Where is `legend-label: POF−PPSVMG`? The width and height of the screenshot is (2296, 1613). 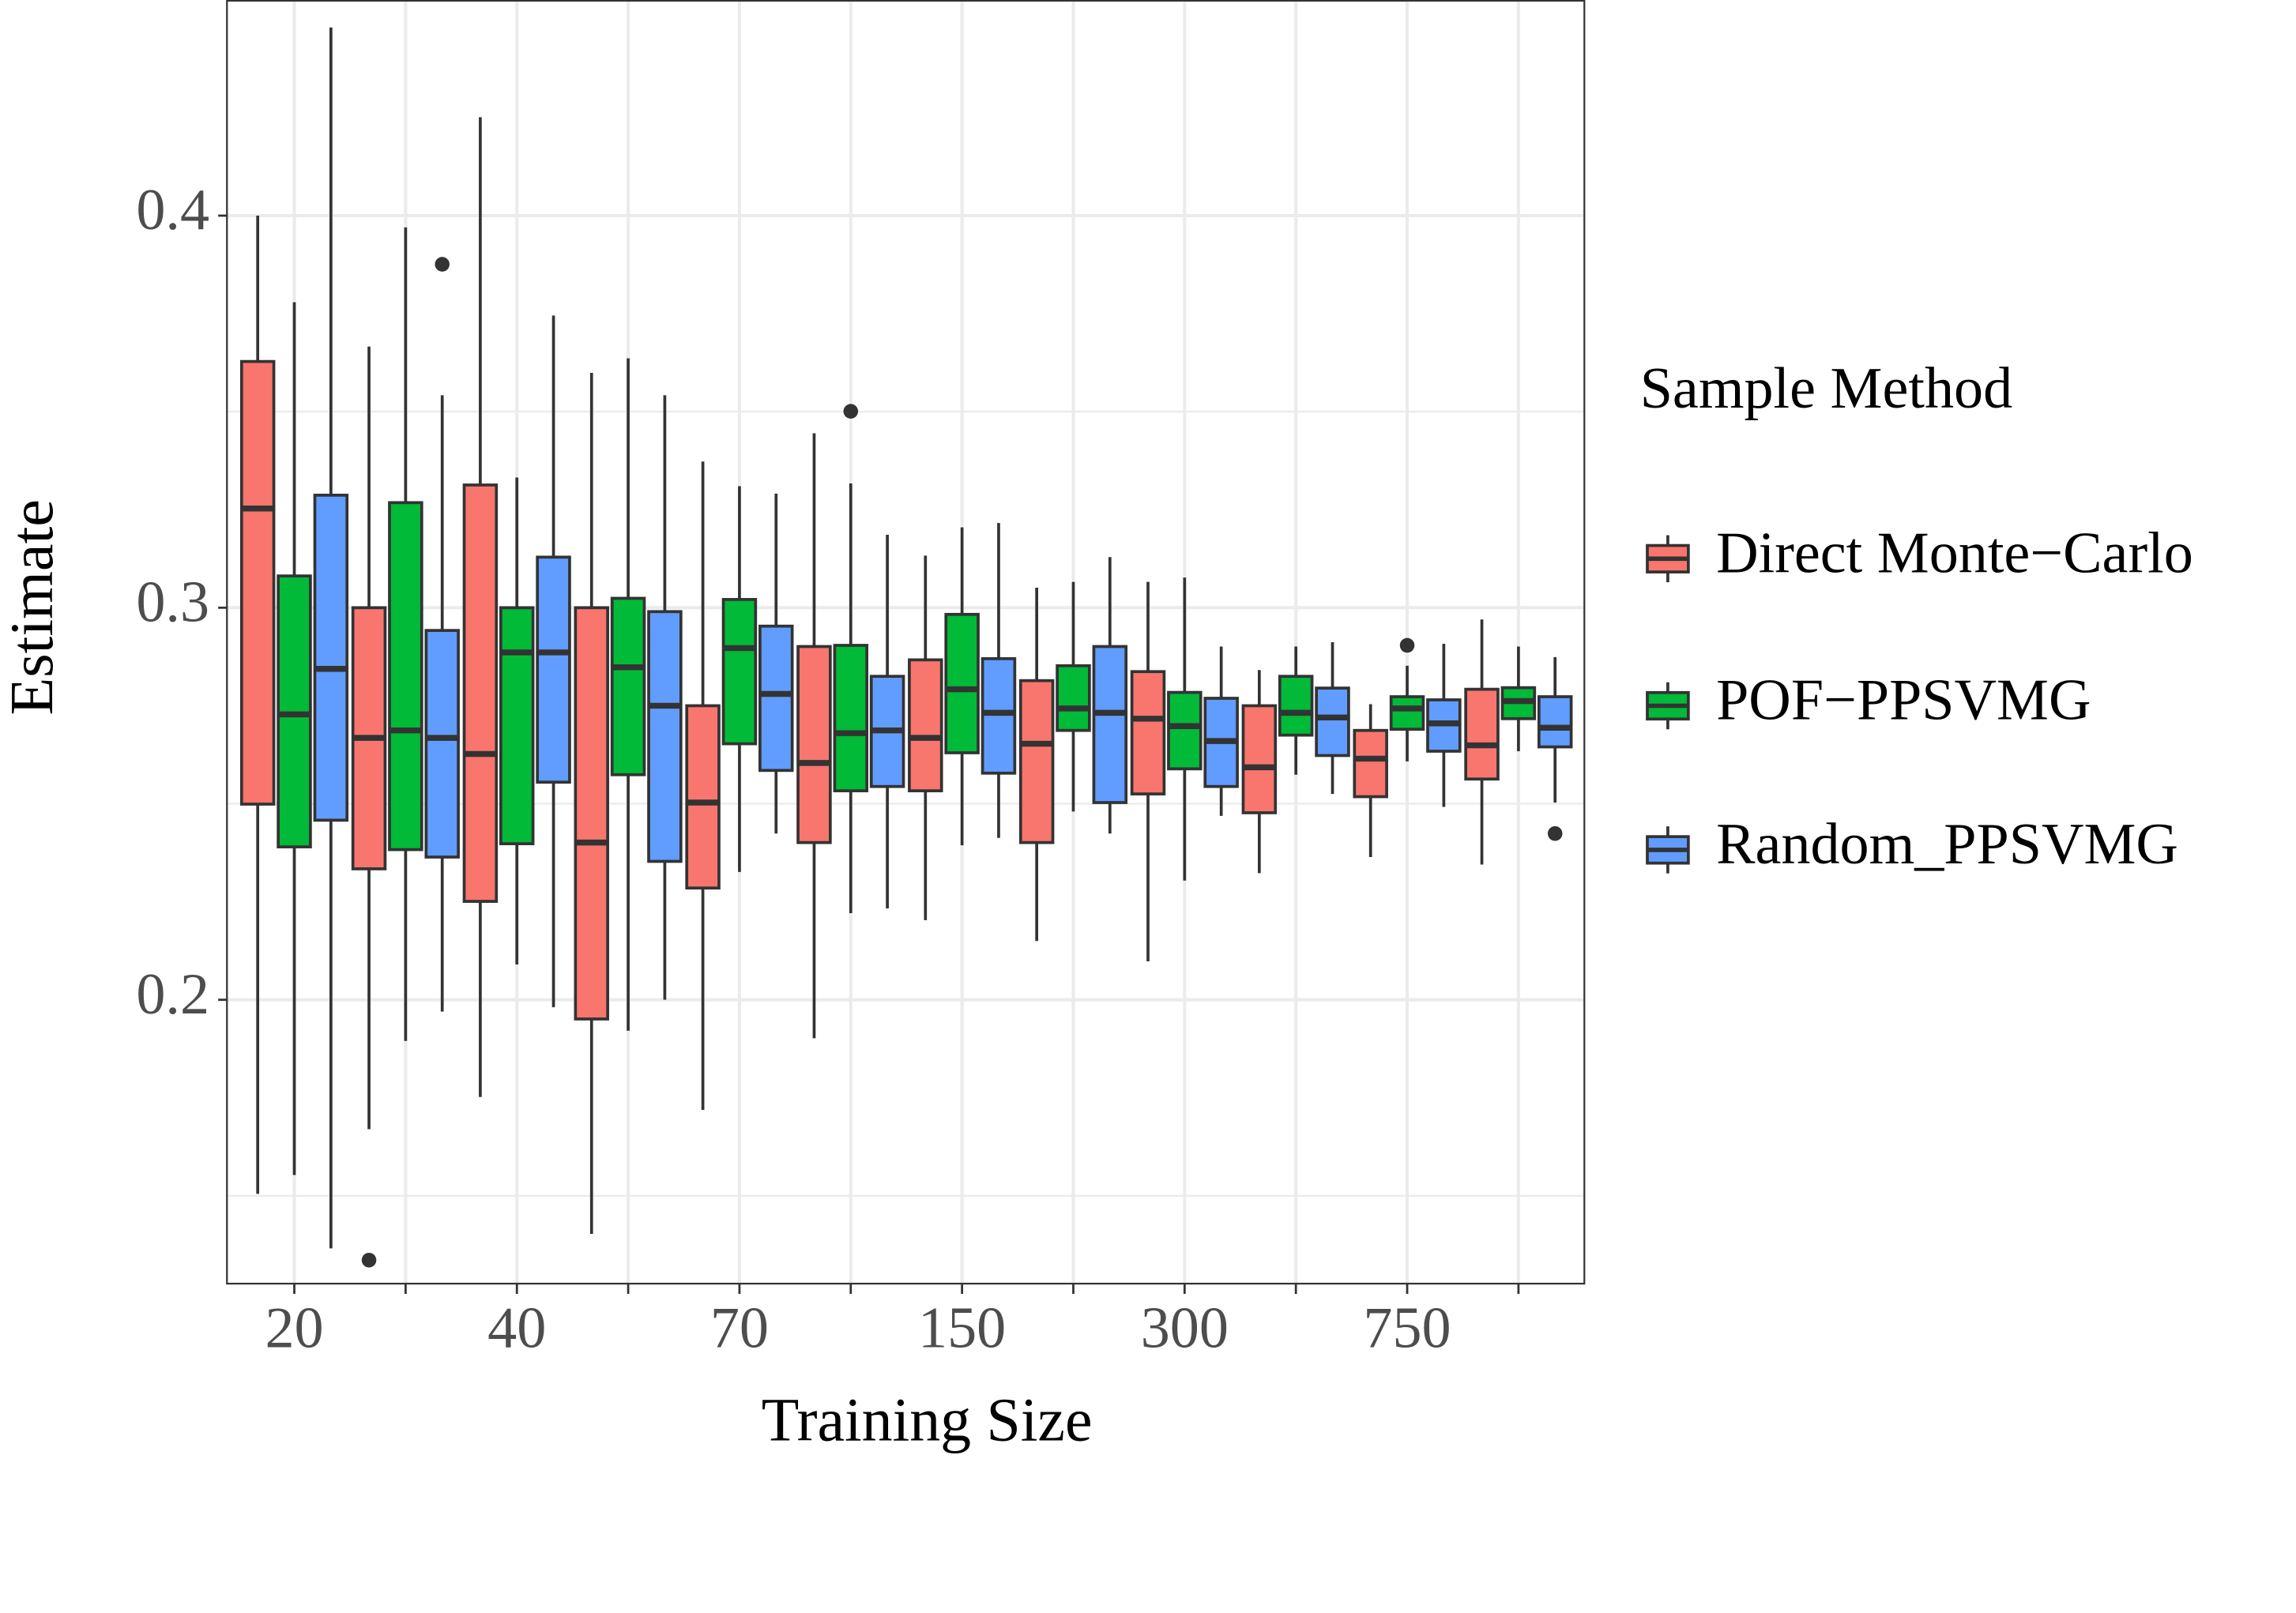 legend-label: POF−PPSVMG is located at coordinates (1903, 699).